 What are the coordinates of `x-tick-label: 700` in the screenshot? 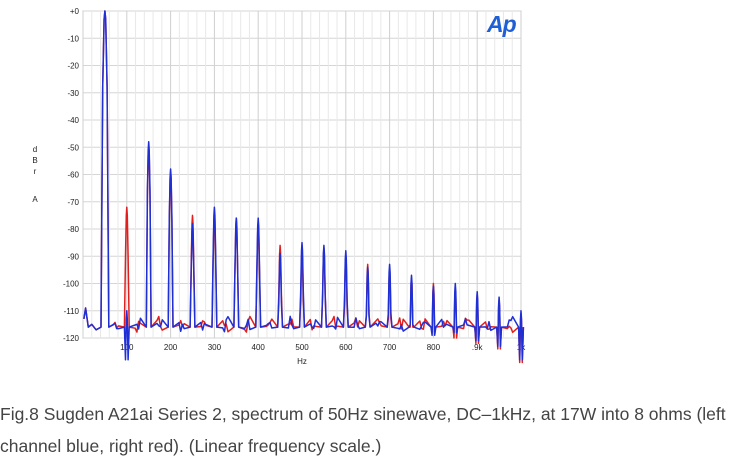 It's located at (390, 347).